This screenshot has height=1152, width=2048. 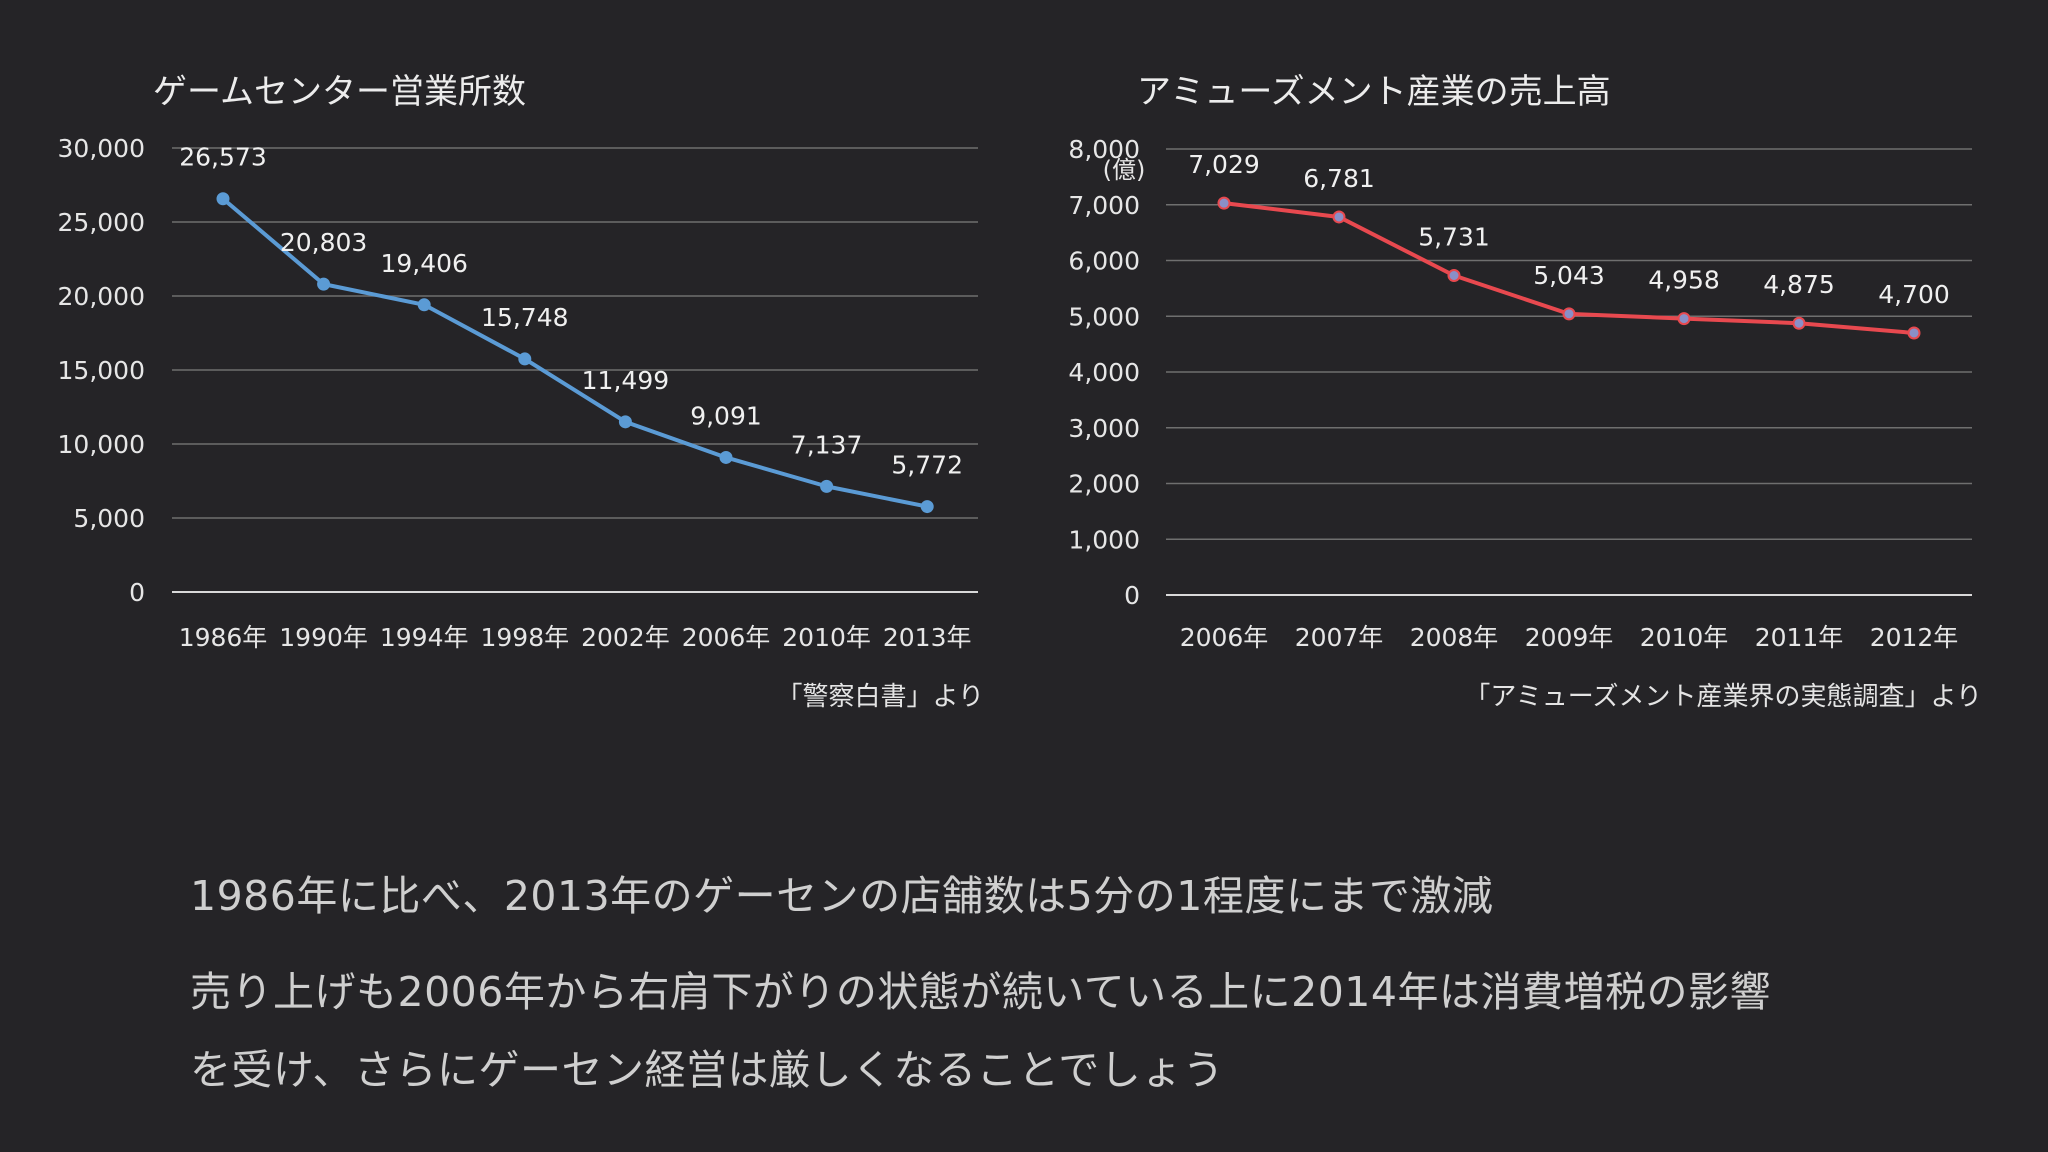 I want to click on chart2-y-tick-label: 5,000, so click(x=1104, y=316).